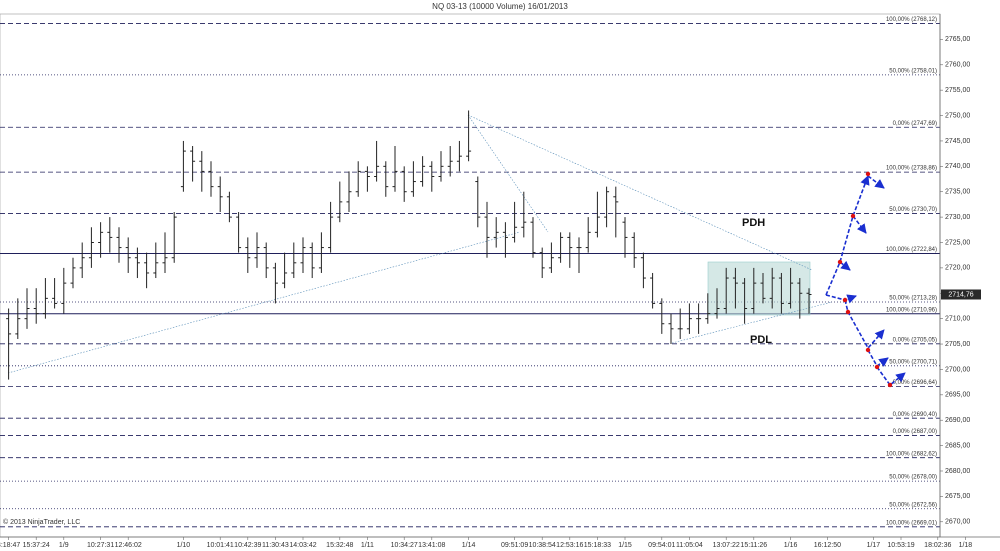  I want to click on level-label: 0,00% (2687,00), so click(915, 432).